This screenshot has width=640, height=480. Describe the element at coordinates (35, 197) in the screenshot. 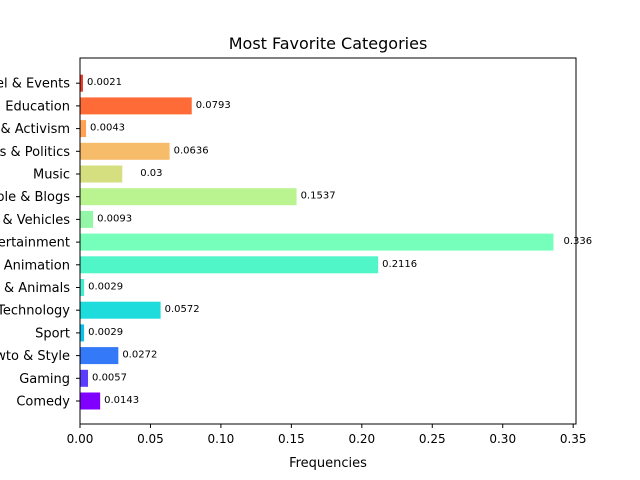

I see `category-label: People & Blogs` at that location.